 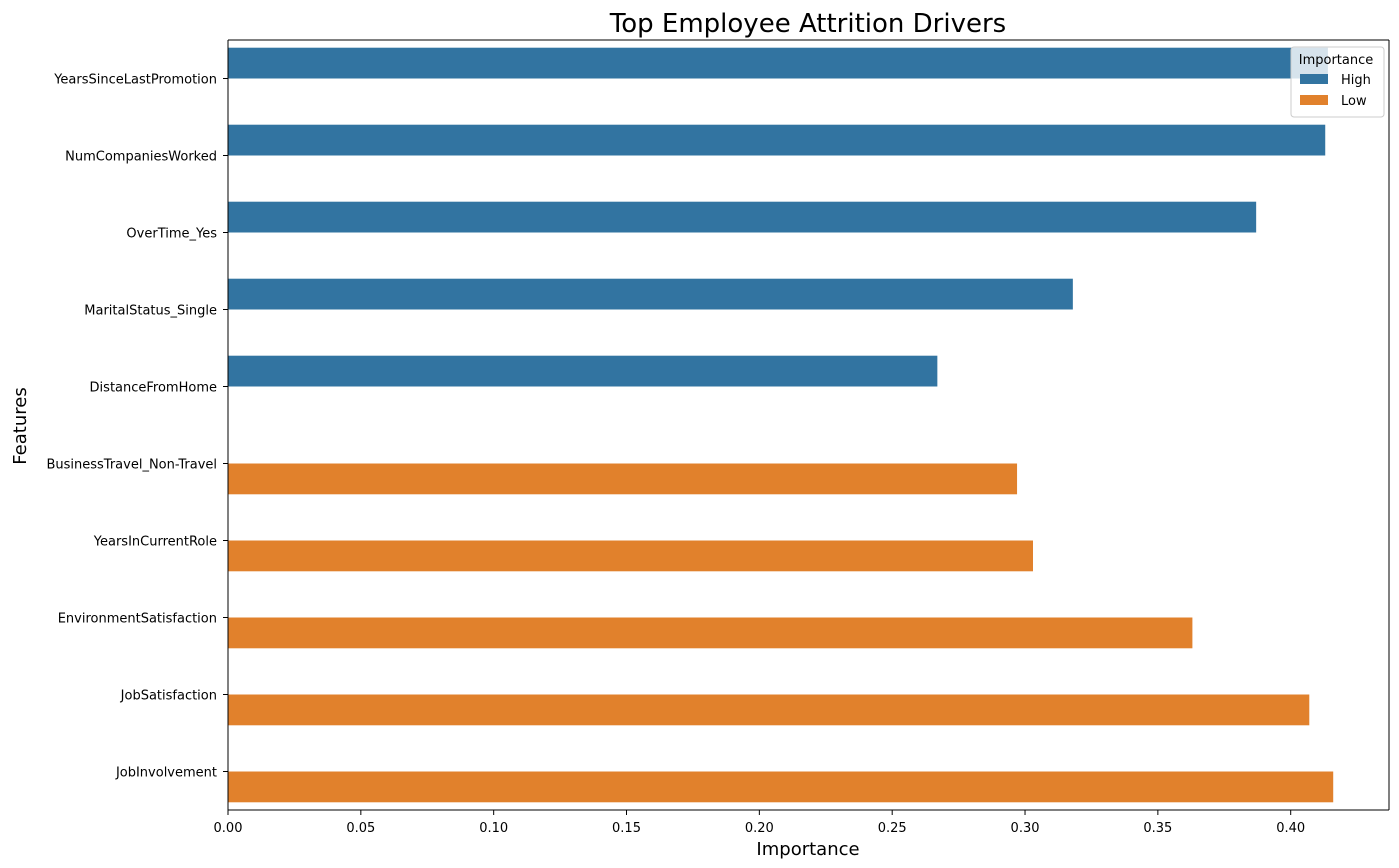 What do you see at coordinates (778, 63) in the screenshot?
I see `bar-high-YearsSinceLastPromotion` at bounding box center [778, 63].